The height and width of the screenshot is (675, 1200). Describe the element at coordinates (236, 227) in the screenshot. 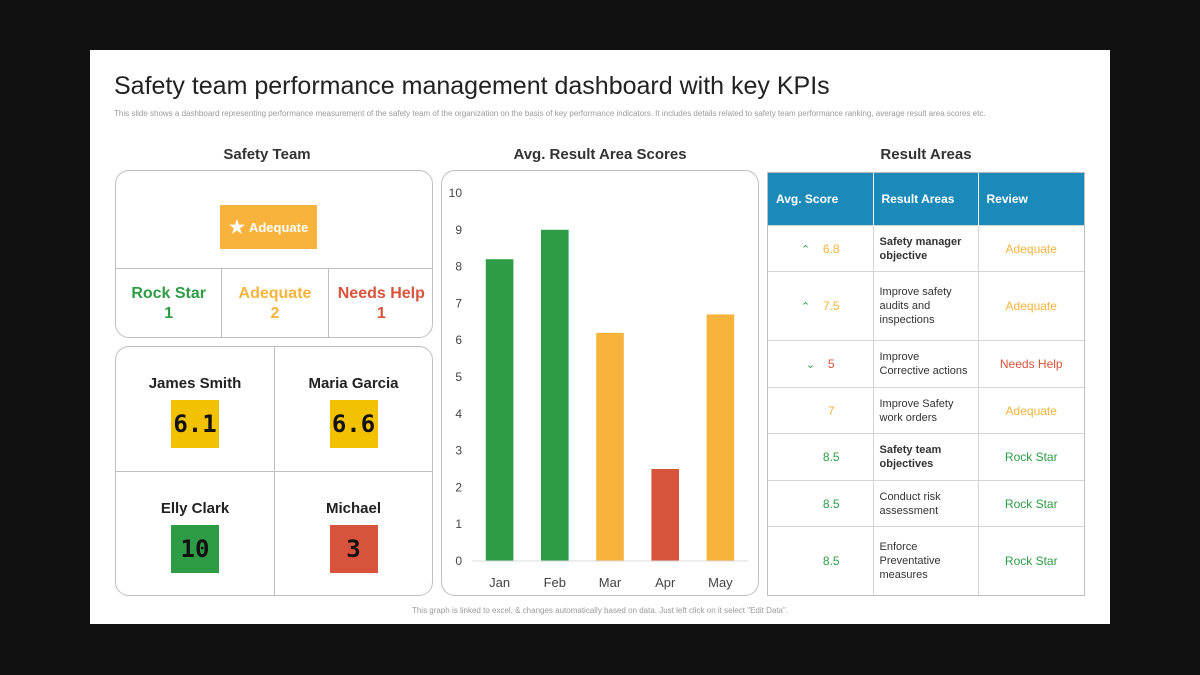

I see `star-icon: ★` at that location.